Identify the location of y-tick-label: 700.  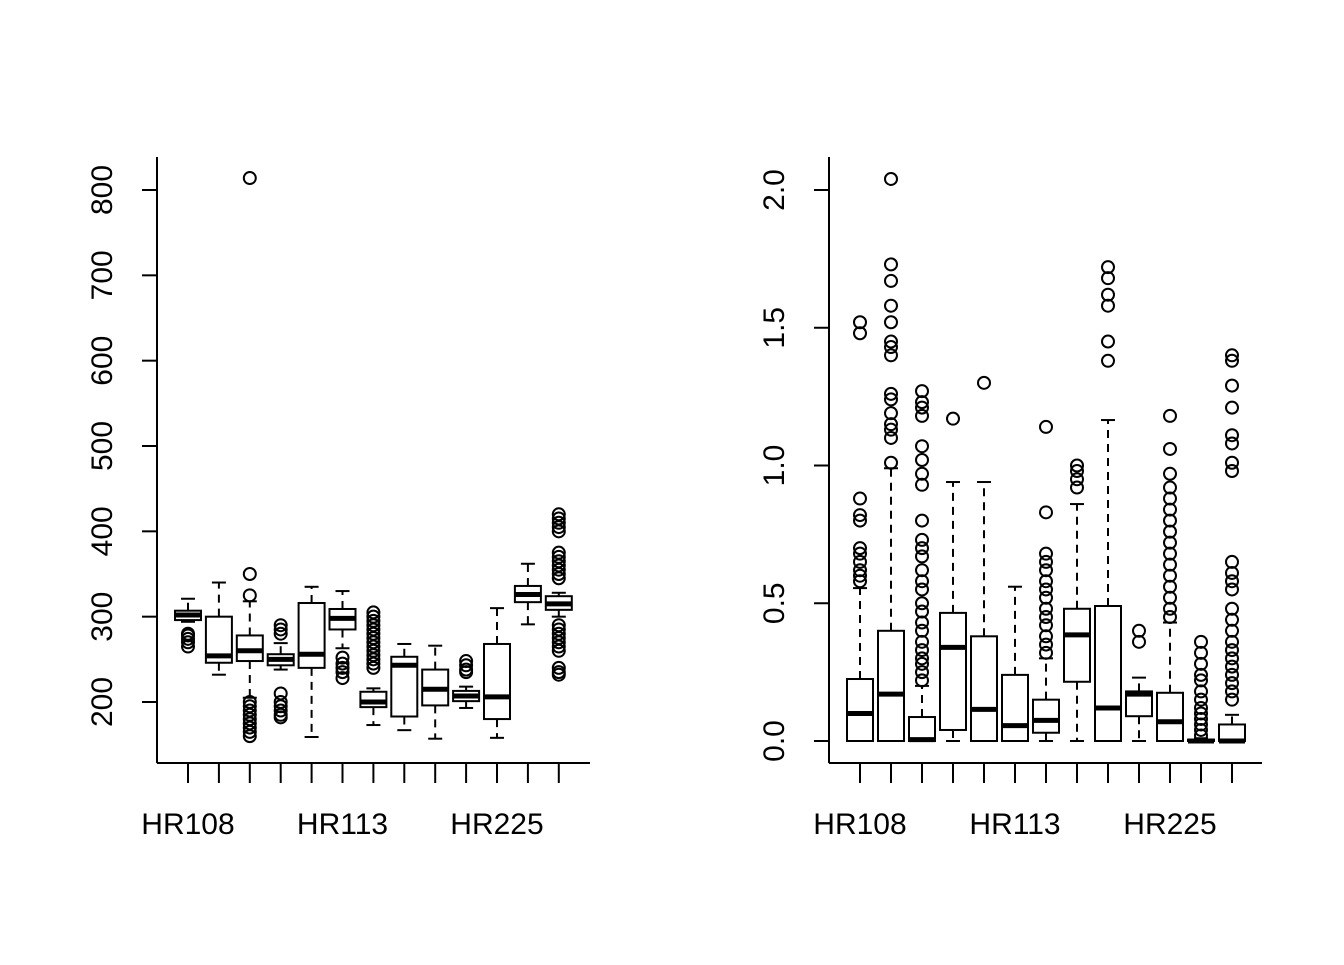
(102, 275).